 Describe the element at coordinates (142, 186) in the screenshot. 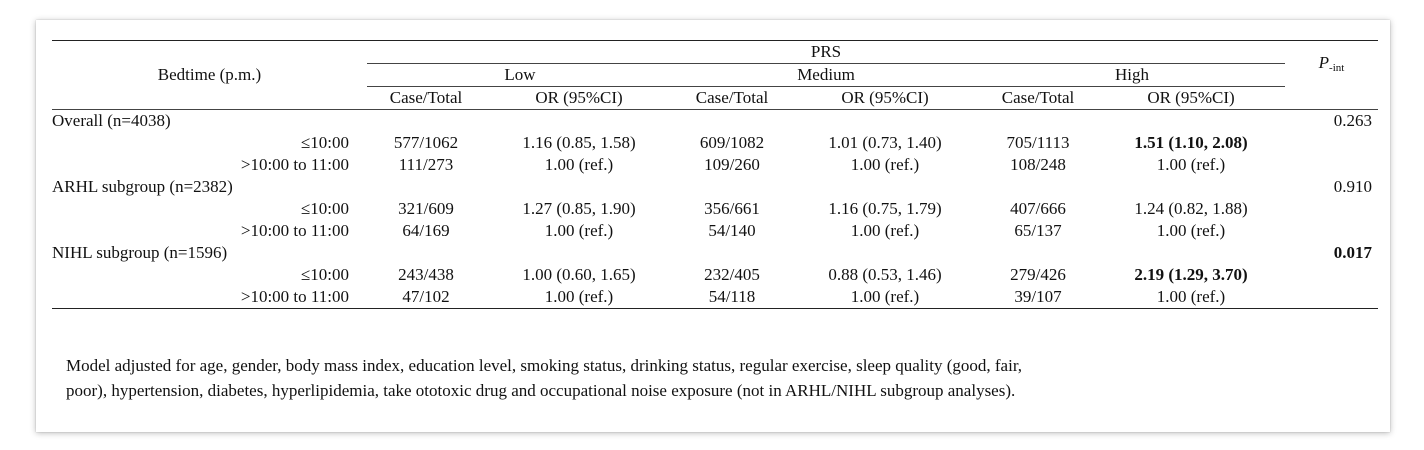

I see `section-label: ARHL subgroup (n=2382)` at that location.